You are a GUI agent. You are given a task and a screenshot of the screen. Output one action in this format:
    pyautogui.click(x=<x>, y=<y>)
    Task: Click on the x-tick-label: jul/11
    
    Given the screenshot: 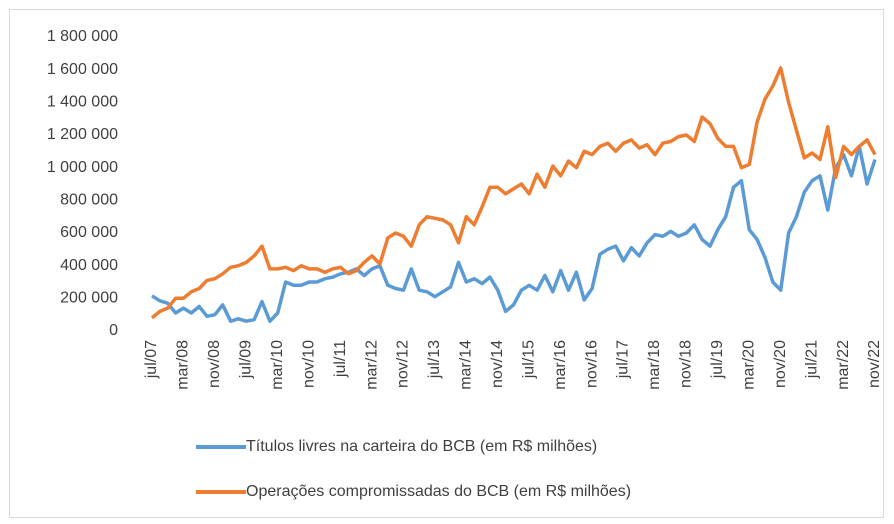 What is the action you would take?
    pyautogui.click(x=340, y=359)
    